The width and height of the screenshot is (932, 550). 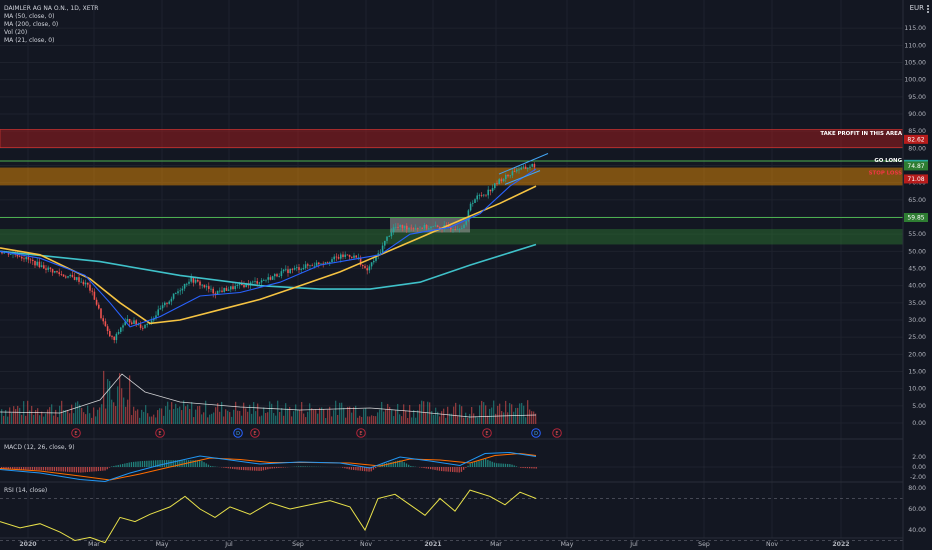 What do you see at coordinates (915, 80) in the screenshot?
I see `price-tick-label: 100.00` at bounding box center [915, 80].